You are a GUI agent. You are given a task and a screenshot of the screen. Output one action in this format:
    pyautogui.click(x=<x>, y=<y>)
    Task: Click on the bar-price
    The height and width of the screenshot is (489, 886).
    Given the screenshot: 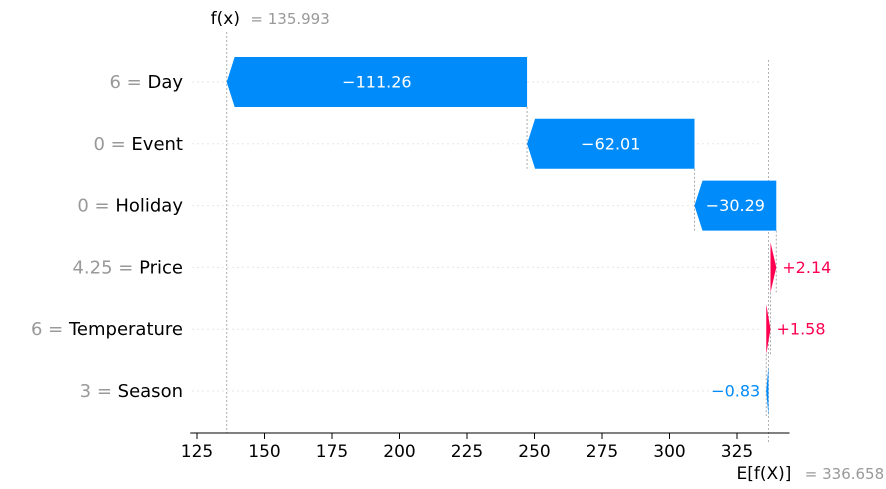 What is the action you would take?
    pyautogui.click(x=773, y=267)
    